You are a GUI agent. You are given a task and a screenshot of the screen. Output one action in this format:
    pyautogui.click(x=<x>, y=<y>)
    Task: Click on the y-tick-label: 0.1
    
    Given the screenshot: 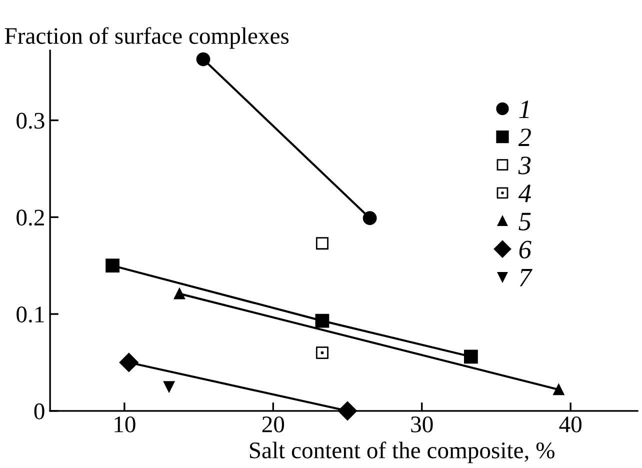 What is the action you would take?
    pyautogui.click(x=30, y=314)
    